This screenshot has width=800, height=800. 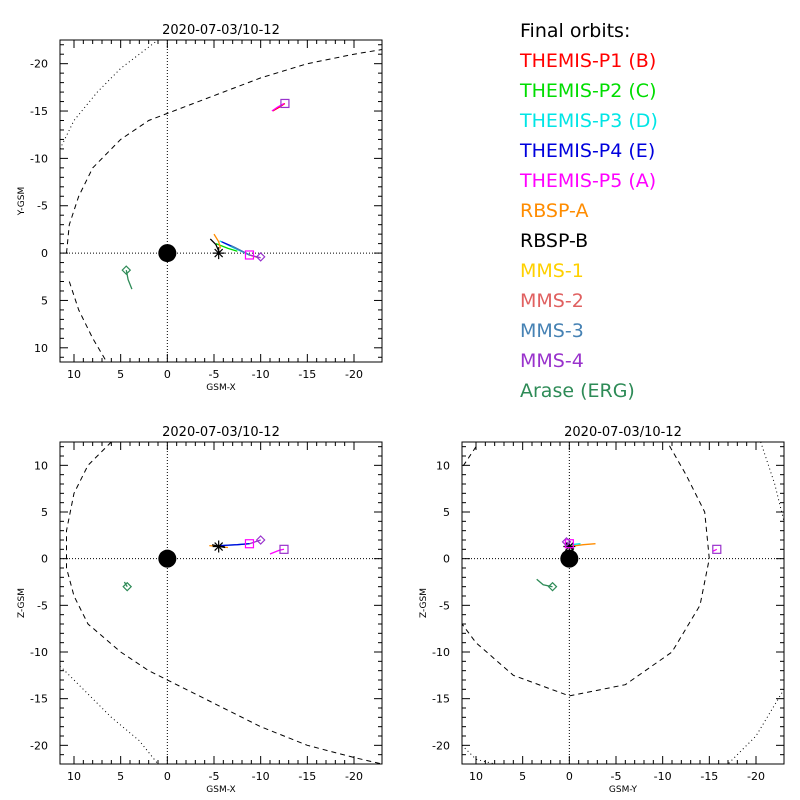 I want to click on legend-item: Arase (ERG), so click(x=577, y=391).